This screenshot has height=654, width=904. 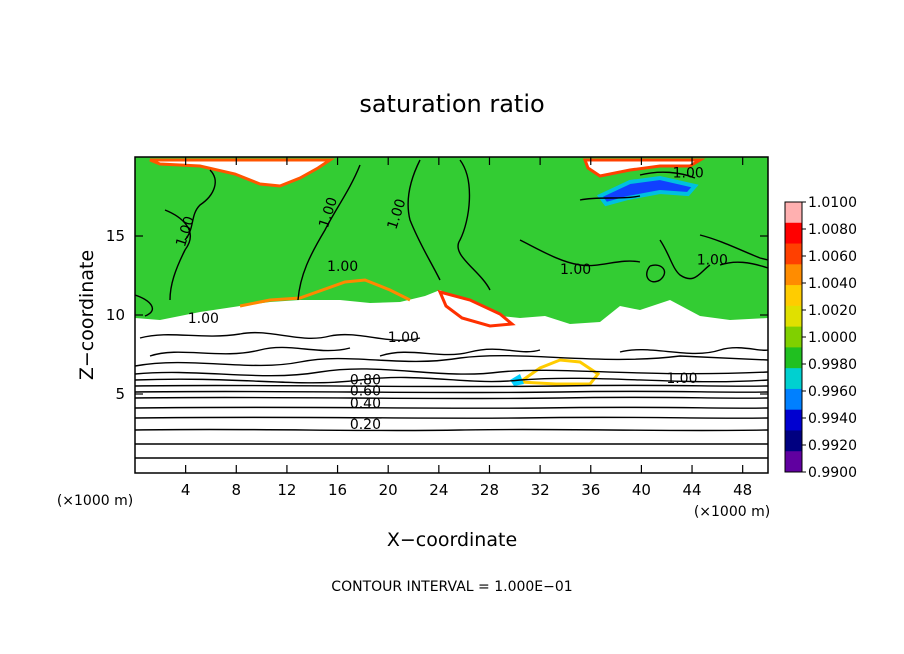 I want to click on x-unit-right: (×1000 m), so click(x=732, y=512).